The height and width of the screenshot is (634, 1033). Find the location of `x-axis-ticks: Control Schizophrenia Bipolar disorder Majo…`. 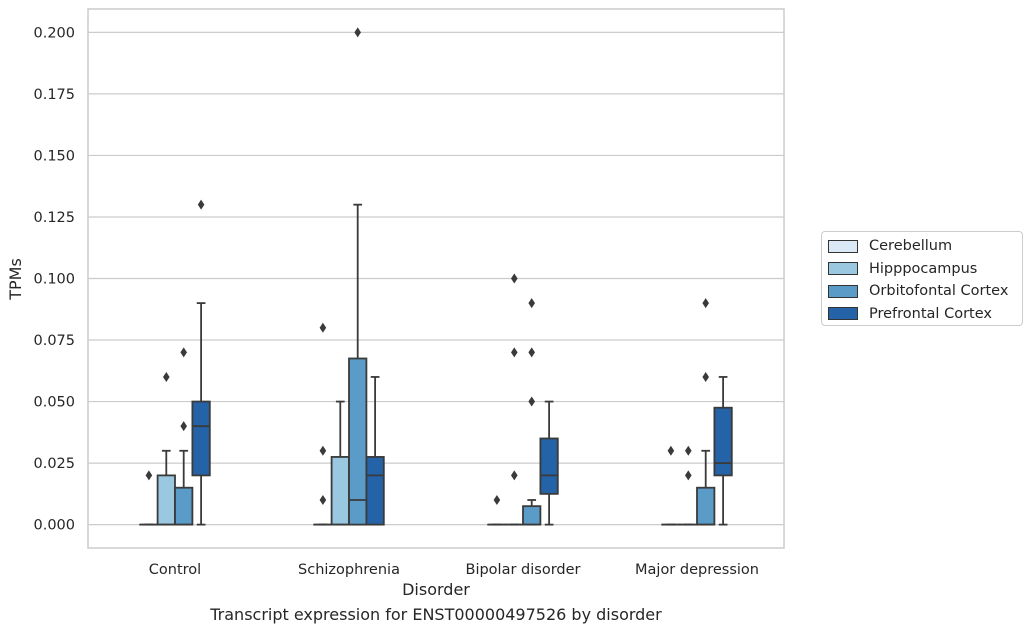

x-axis-ticks: Control Schizophrenia Bipolar disorder Majo… is located at coordinates (454, 570).